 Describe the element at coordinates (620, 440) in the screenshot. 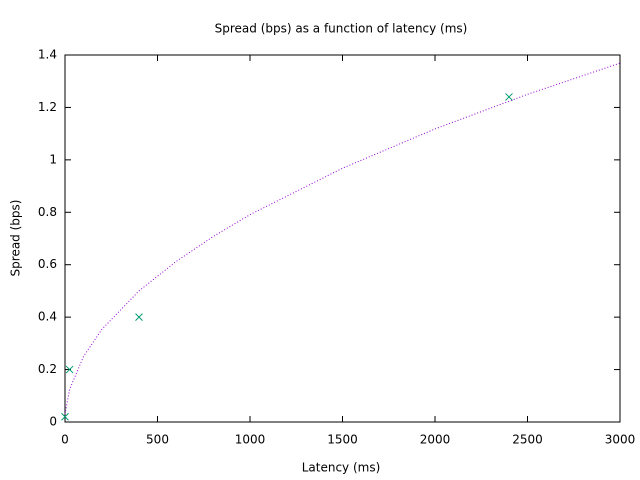

I see `x-tick-label: 3000` at that location.